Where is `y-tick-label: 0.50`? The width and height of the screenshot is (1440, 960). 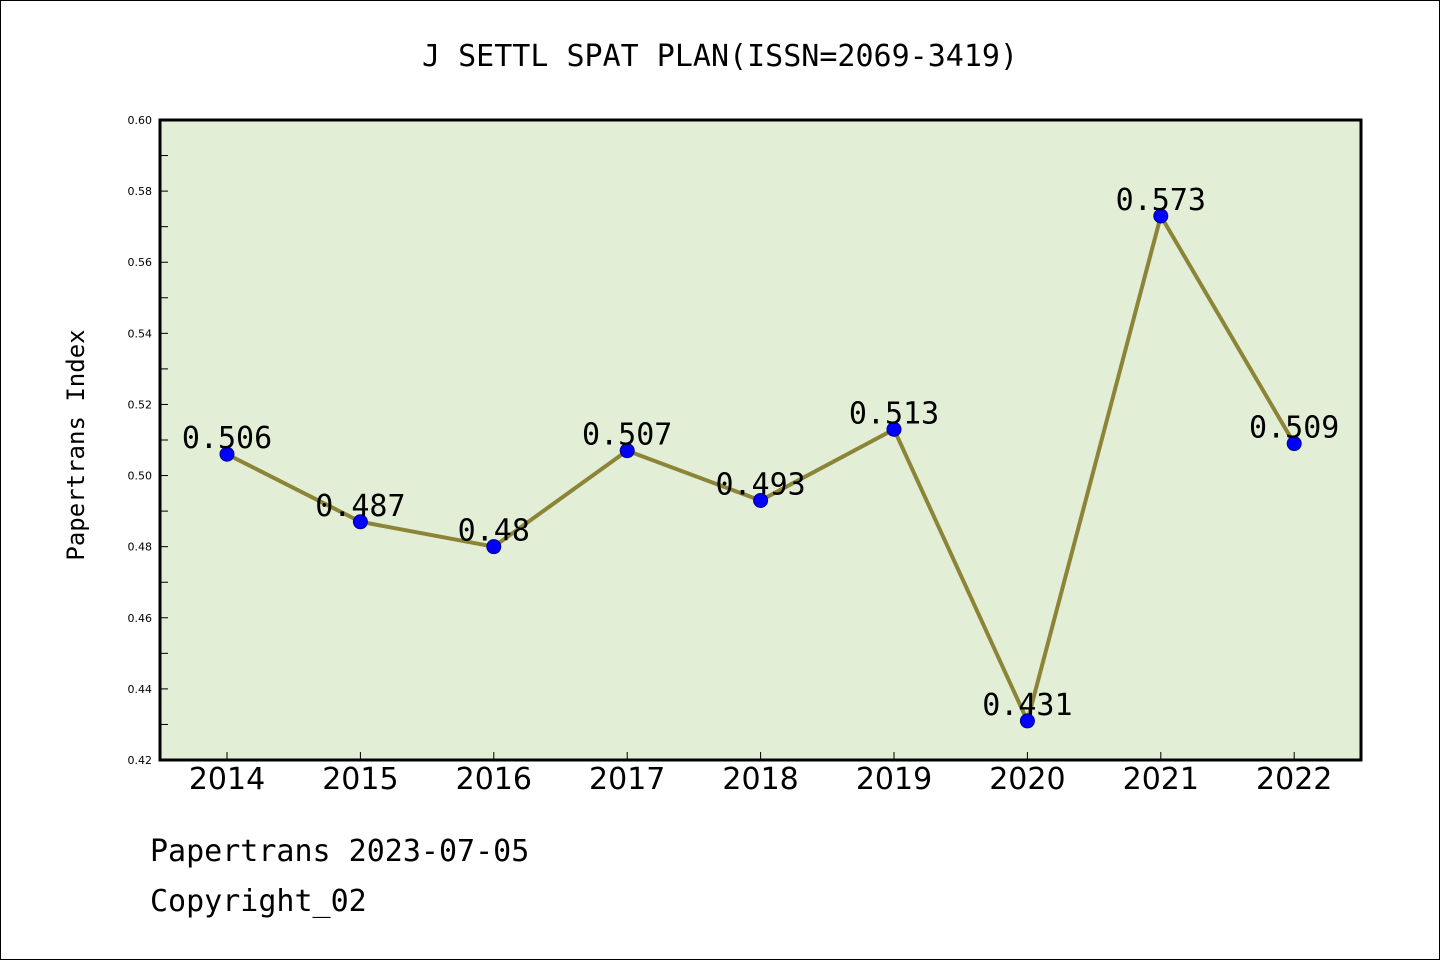 y-tick-label: 0.50 is located at coordinates (140, 476).